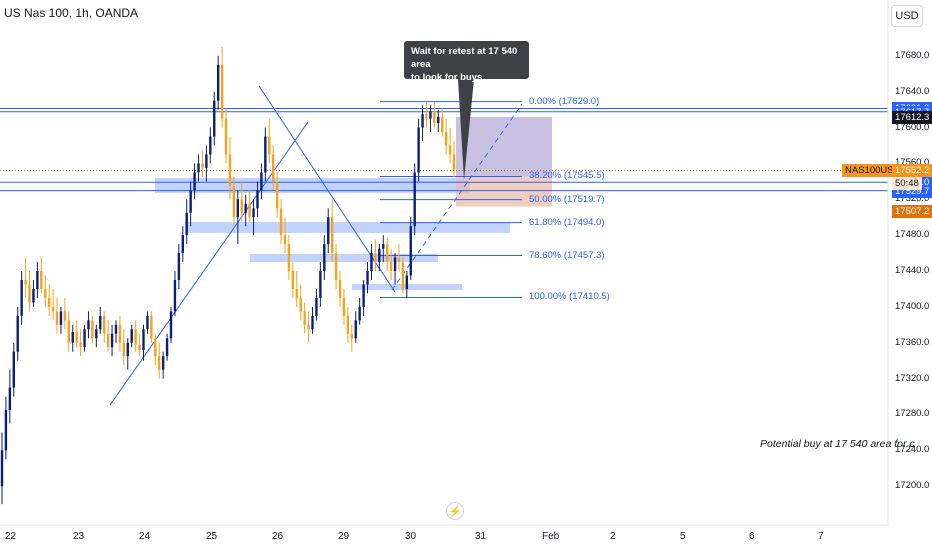 This screenshot has width=932, height=550. What do you see at coordinates (504, 147) in the screenshot?
I see `target-zone` at bounding box center [504, 147].